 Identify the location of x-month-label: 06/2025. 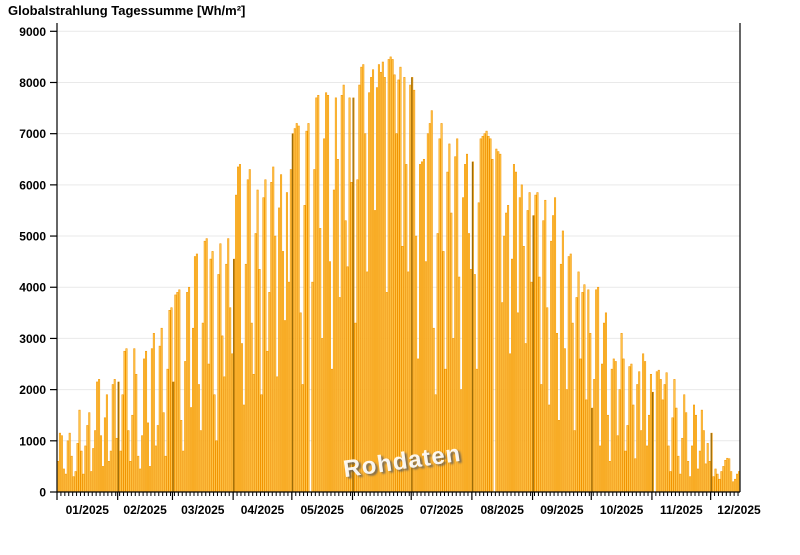
(382, 510).